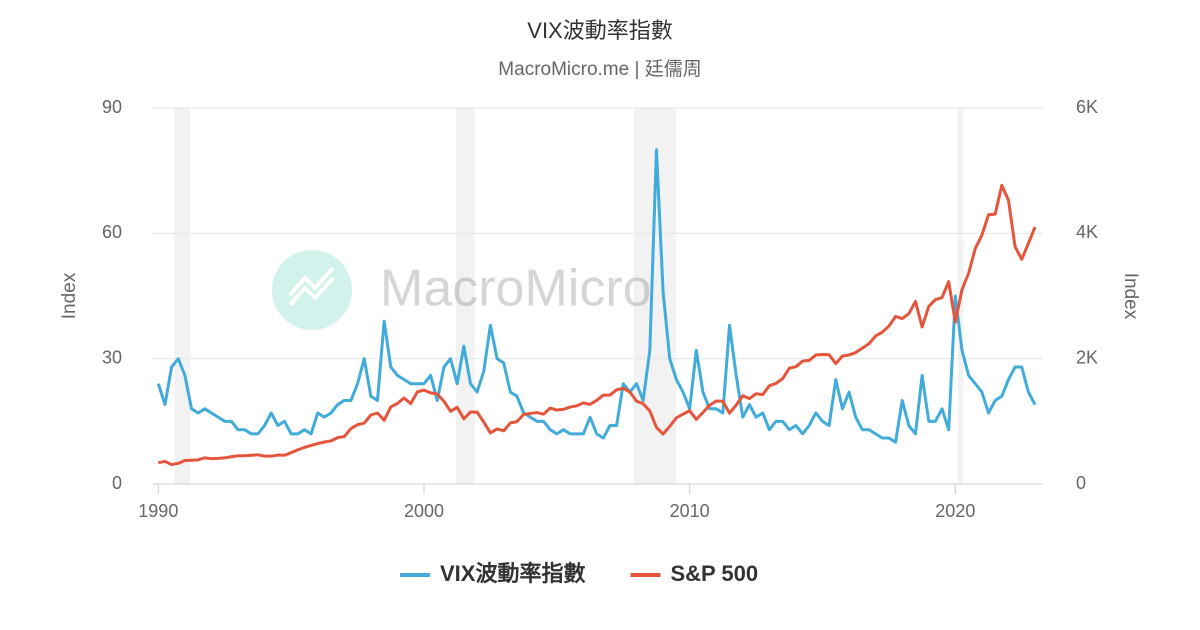 This screenshot has width=1200, height=630. Describe the element at coordinates (112, 107) in the screenshot. I see `y-tick-label: 90` at that location.